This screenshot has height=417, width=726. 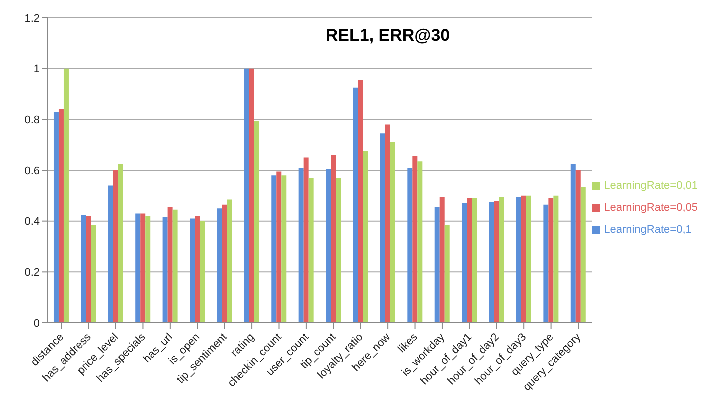 I want to click on legend-label: LearningRate=0,01, so click(x=651, y=186).